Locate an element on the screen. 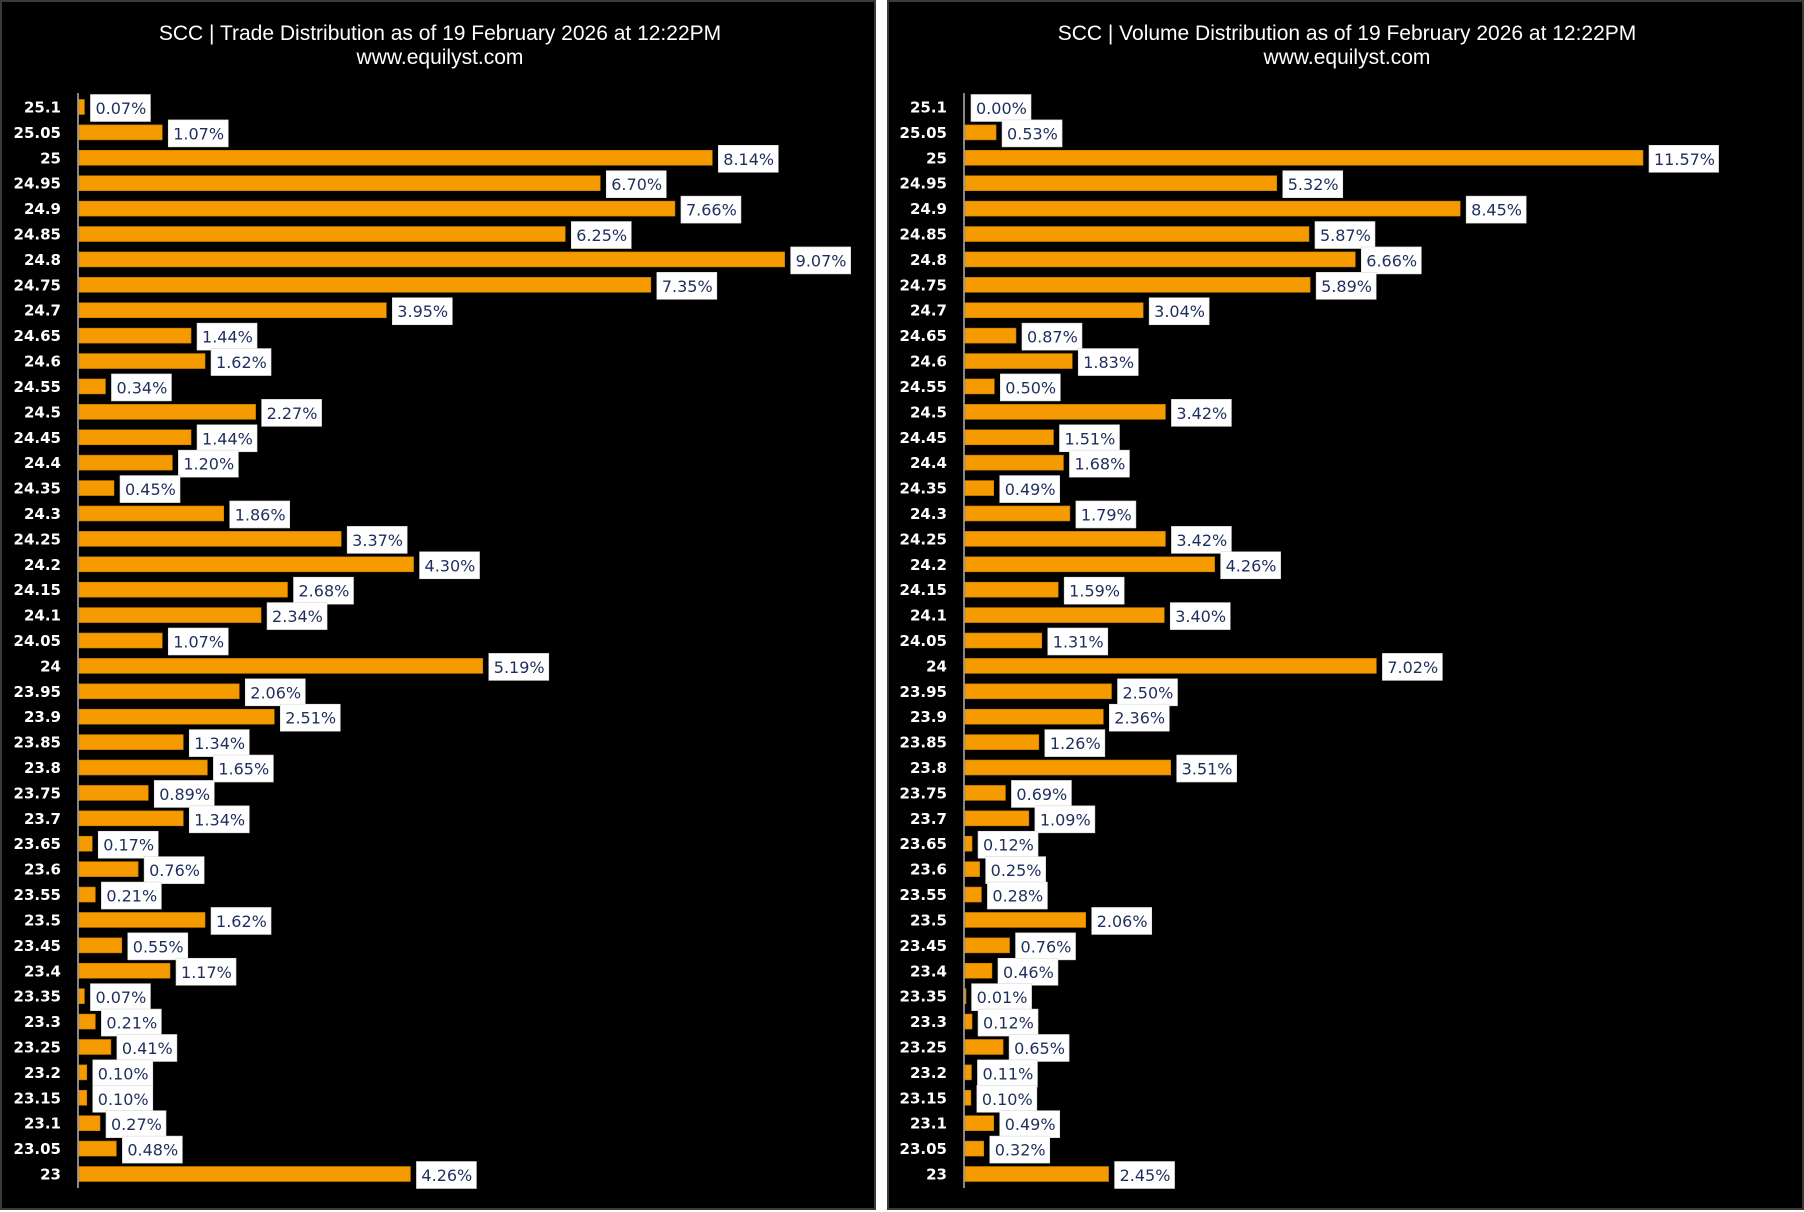 This screenshot has width=1804, height=1212. y-tick-label: 24.95 is located at coordinates (923, 184).